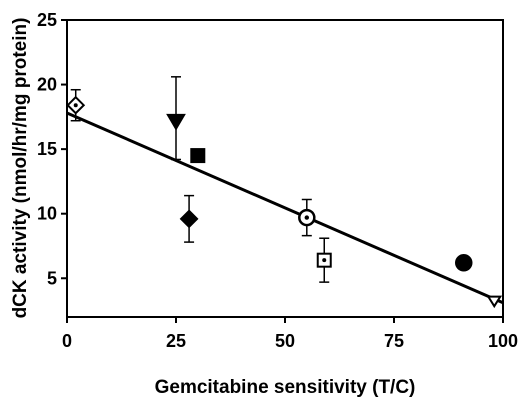 The image size is (520, 403). Describe the element at coordinates (47, 85) in the screenshot. I see `y-tick-label: 20` at that location.